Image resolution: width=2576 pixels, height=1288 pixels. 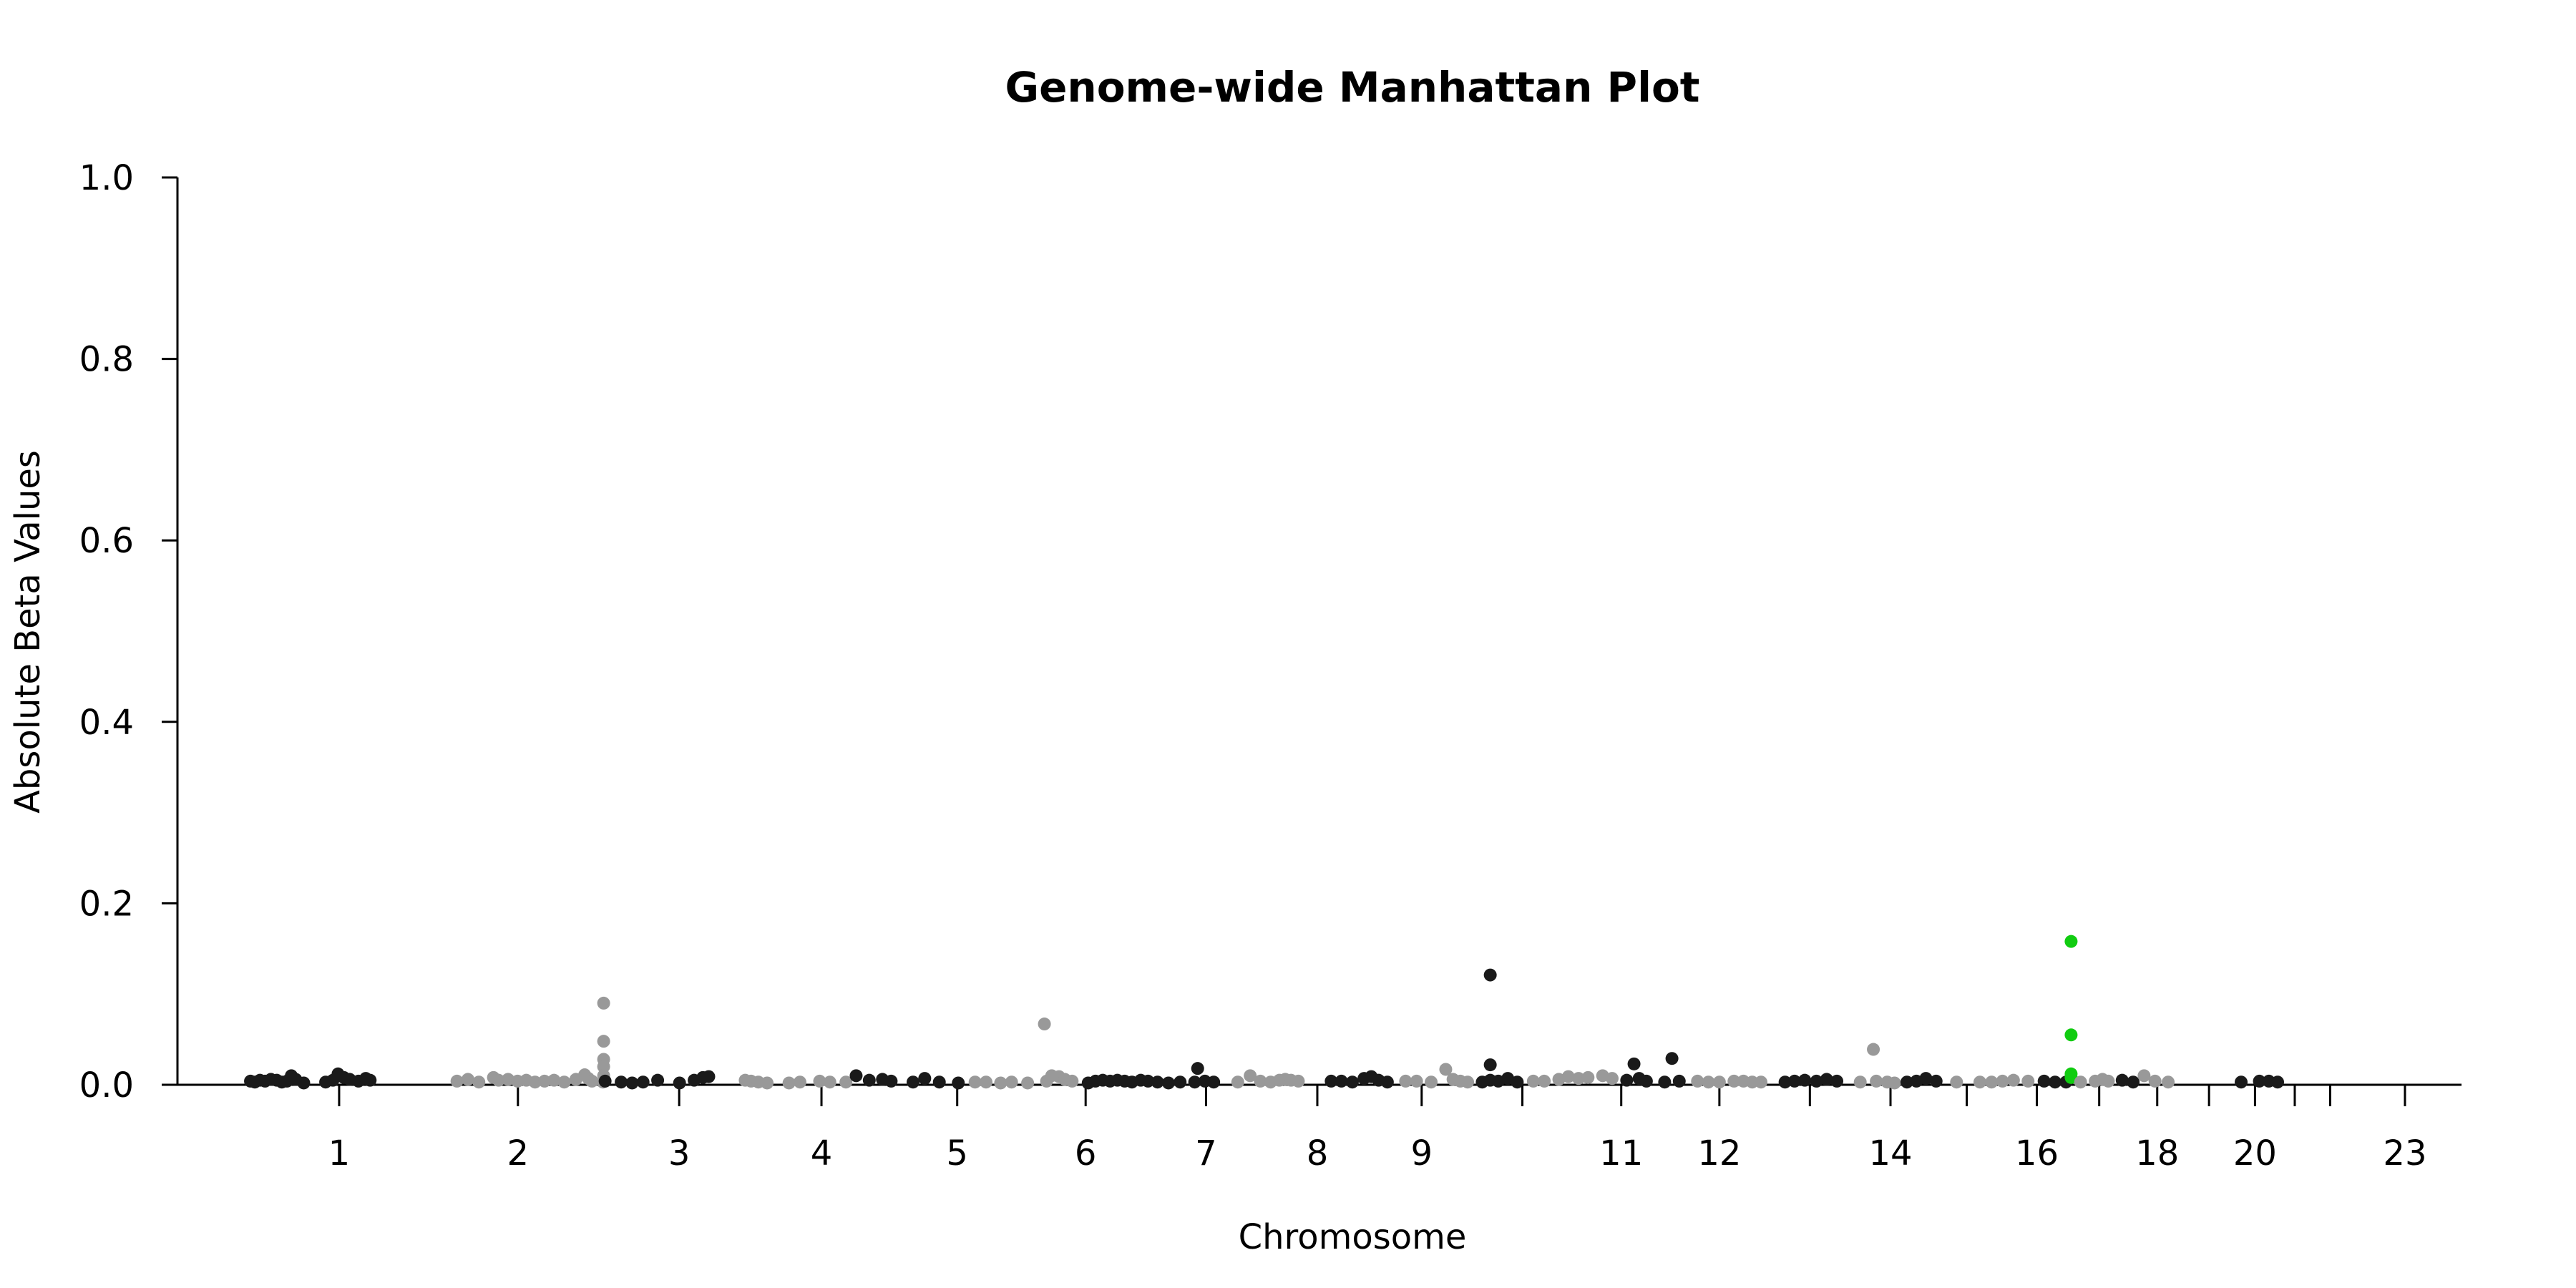 I want to click on chart-title: Genome-wide Manhattan Plot, so click(x=1352, y=87).